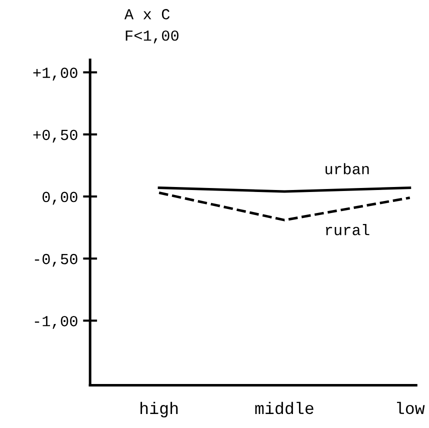 The height and width of the screenshot is (428, 429). What do you see at coordinates (348, 230) in the screenshot?
I see `series-label: rural` at bounding box center [348, 230].